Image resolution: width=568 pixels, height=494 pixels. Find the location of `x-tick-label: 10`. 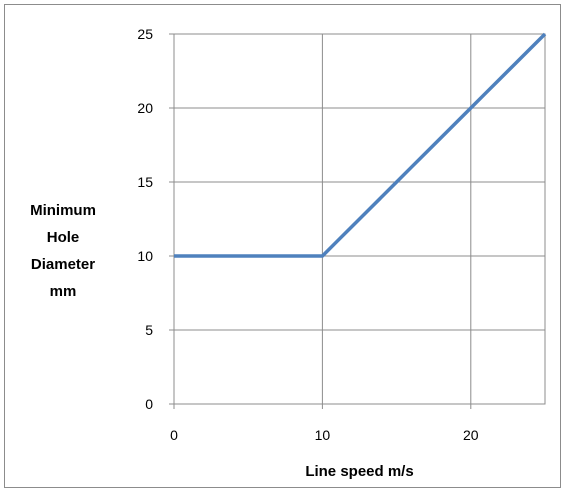

x-tick-label: 10 is located at coordinates (323, 435).